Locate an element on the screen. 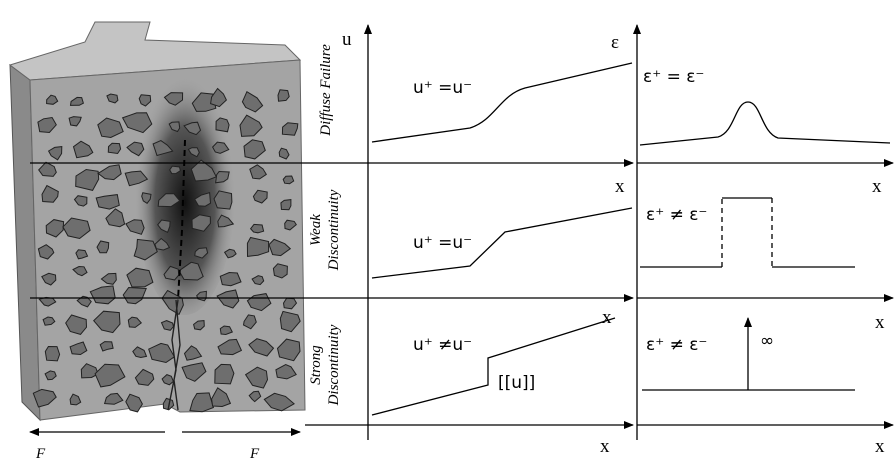 Image resolution: width=896 pixels, height=464 pixels. jump-label: [[u]] is located at coordinates (516, 383).